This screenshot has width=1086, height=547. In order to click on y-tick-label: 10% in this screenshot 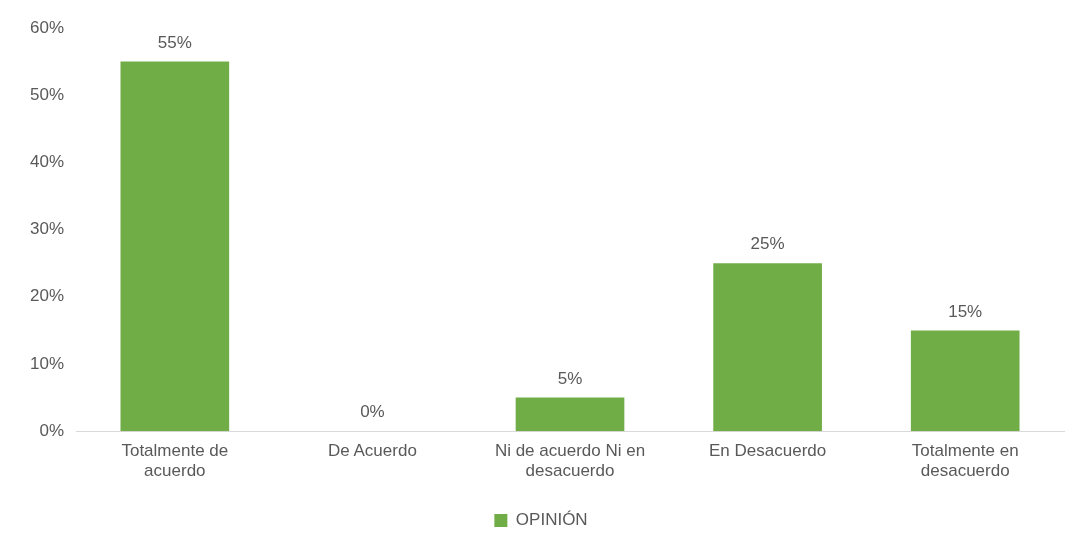, I will do `click(47, 363)`.